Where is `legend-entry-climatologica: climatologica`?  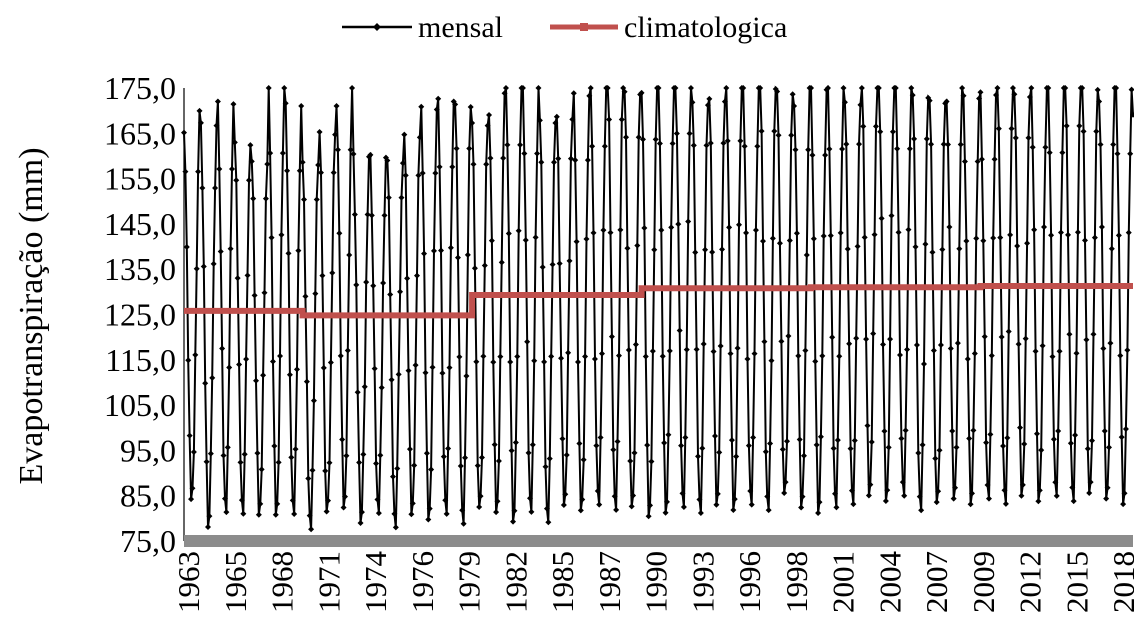 legend-entry-climatologica: climatologica is located at coordinates (668, 27).